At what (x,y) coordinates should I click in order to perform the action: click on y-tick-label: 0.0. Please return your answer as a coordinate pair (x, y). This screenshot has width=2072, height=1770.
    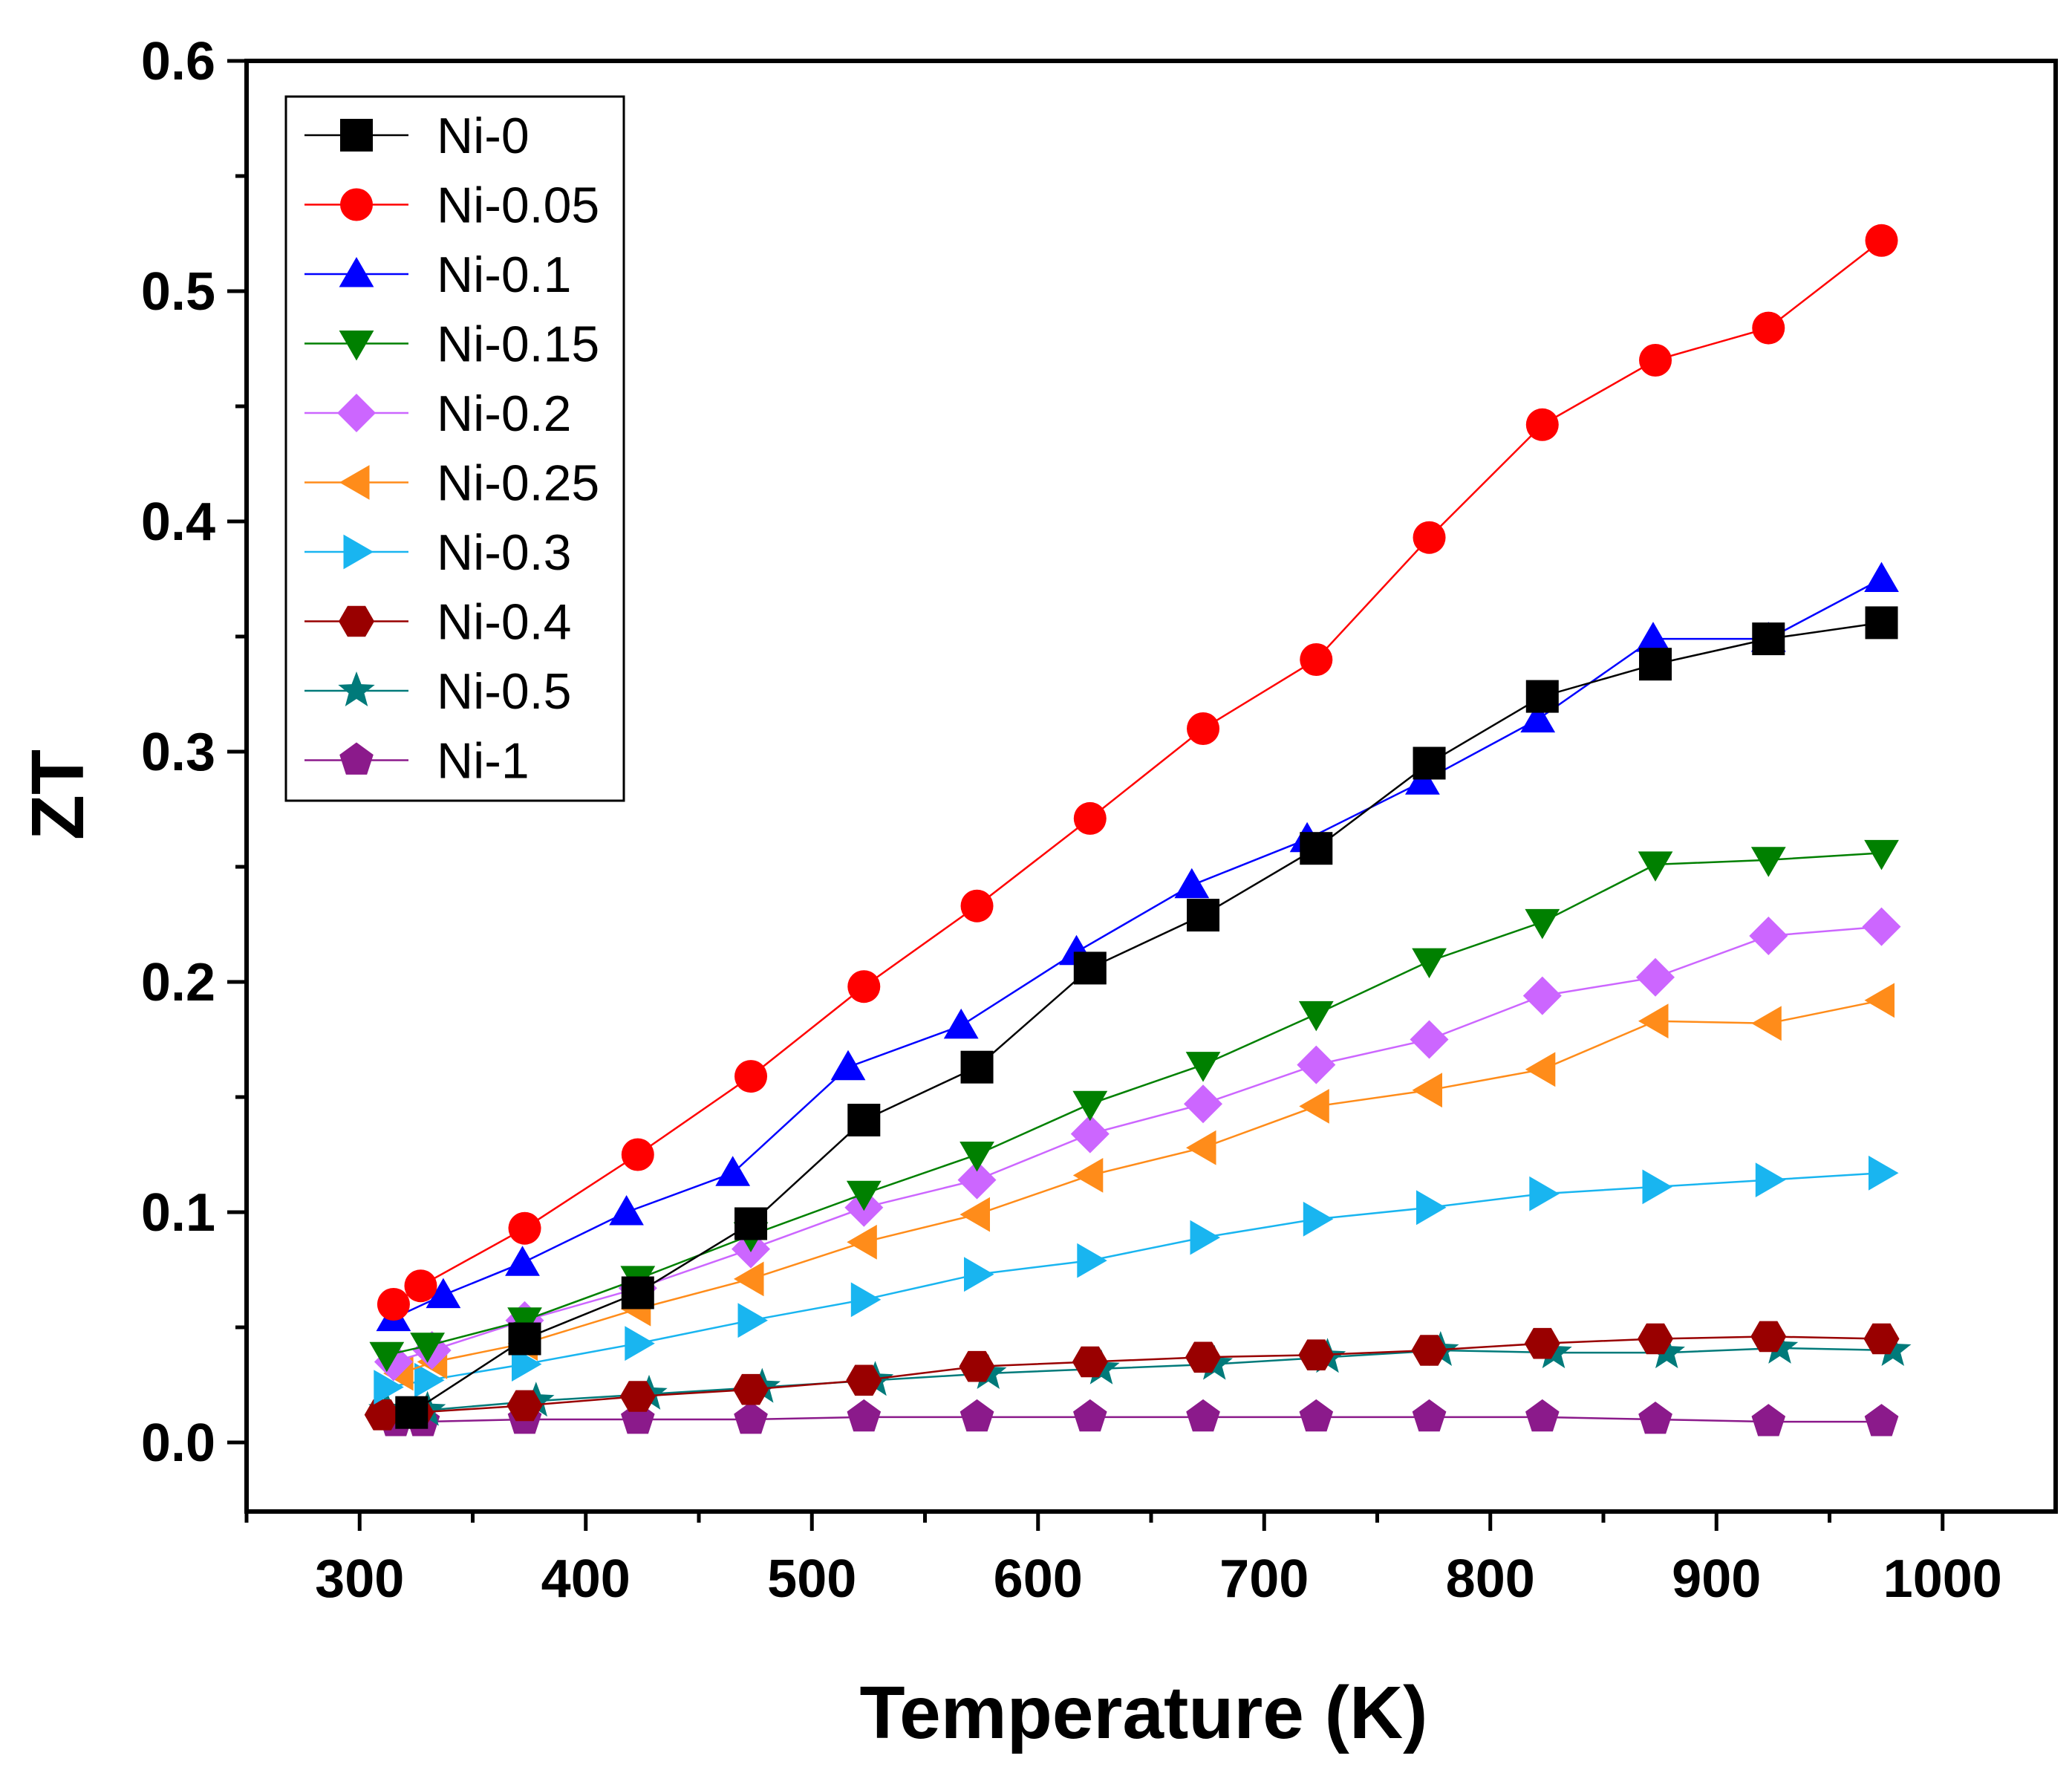
    Looking at the image, I should click on (178, 1443).